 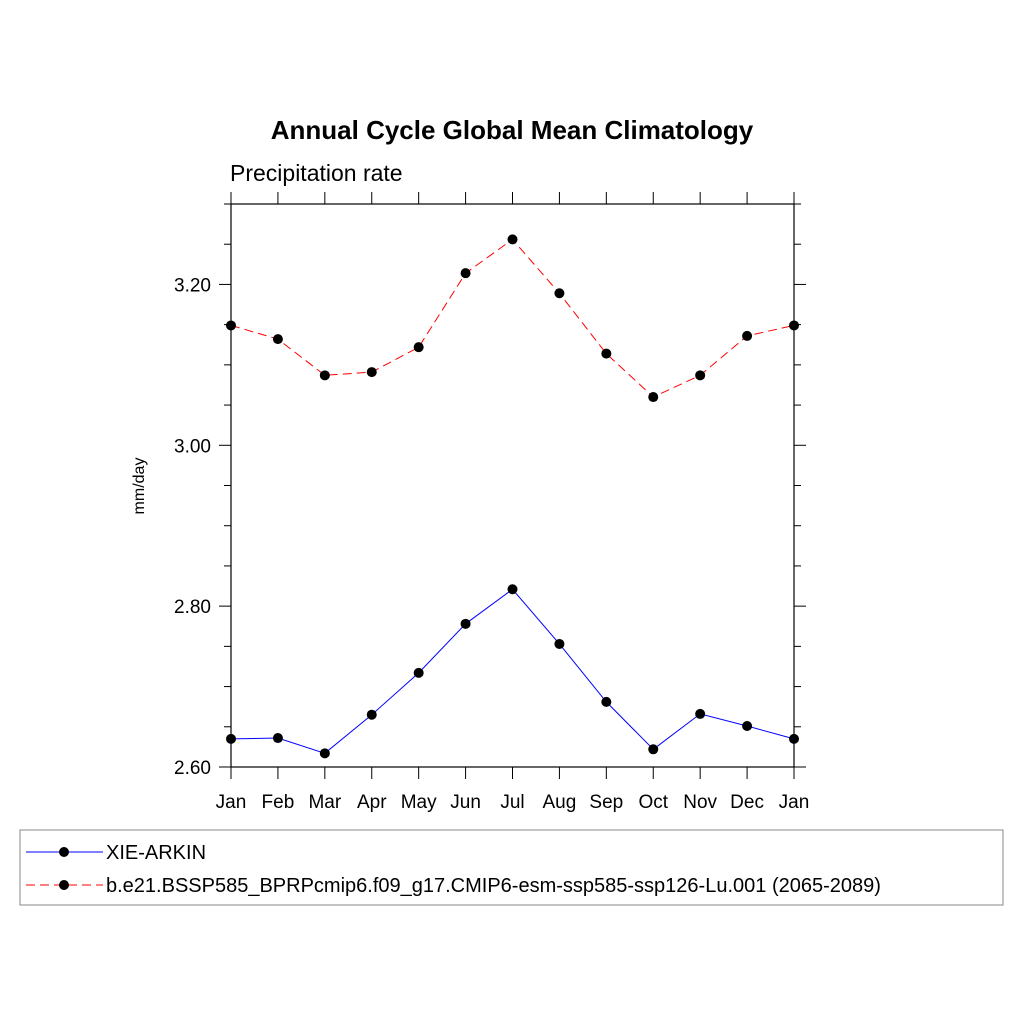 I want to click on x-tick-label: Feb, so click(x=278, y=802).